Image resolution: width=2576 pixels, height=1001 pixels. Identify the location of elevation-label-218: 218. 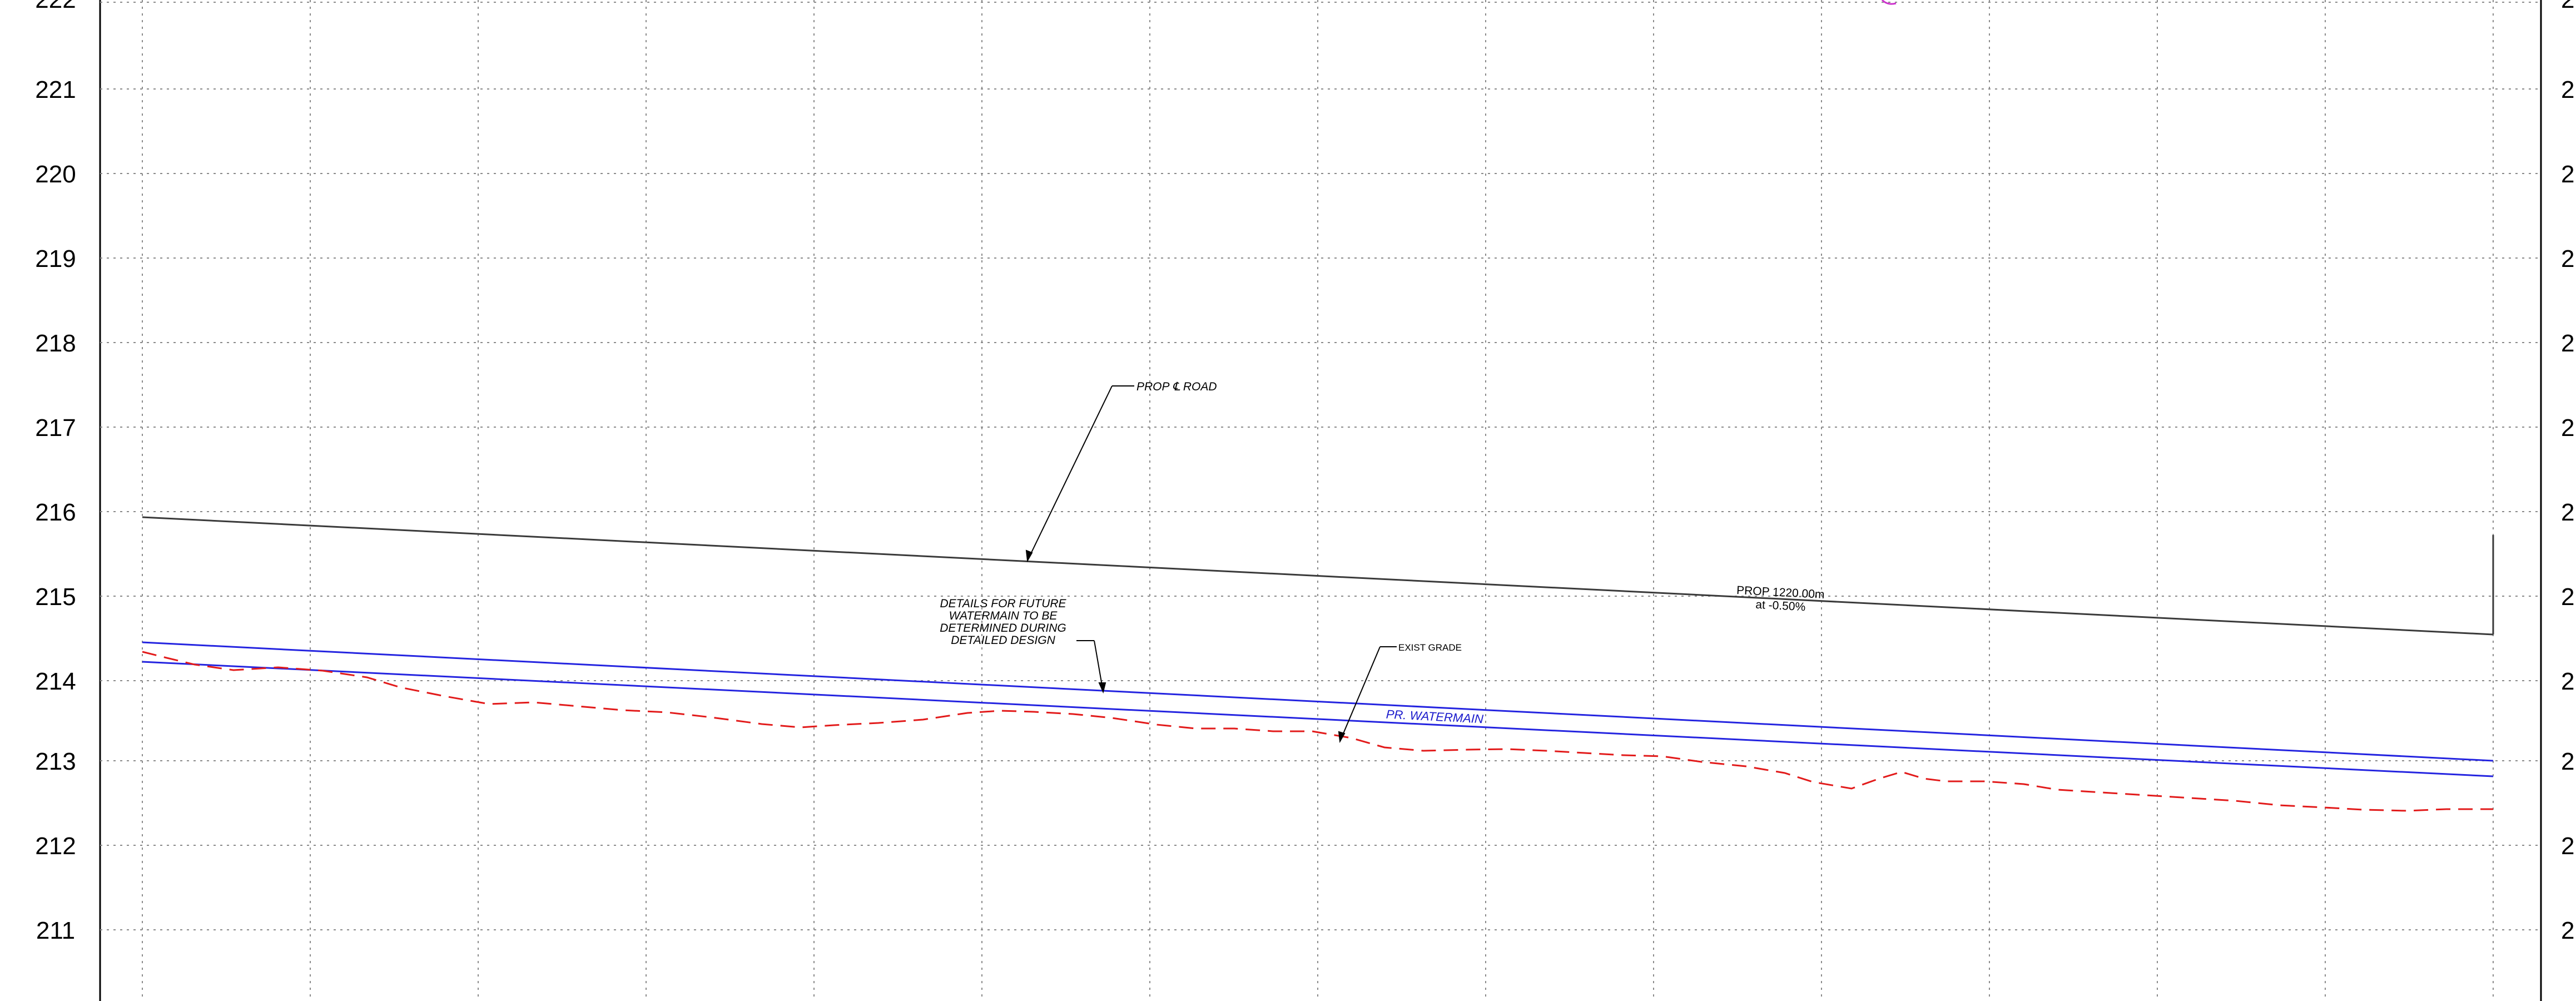
(55, 343).